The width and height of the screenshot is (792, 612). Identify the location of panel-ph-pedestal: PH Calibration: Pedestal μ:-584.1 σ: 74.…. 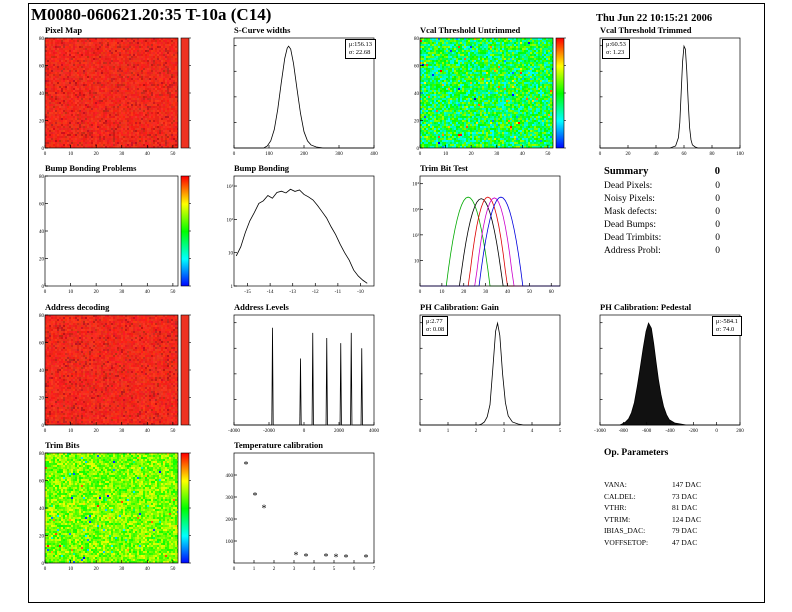
(672, 373).